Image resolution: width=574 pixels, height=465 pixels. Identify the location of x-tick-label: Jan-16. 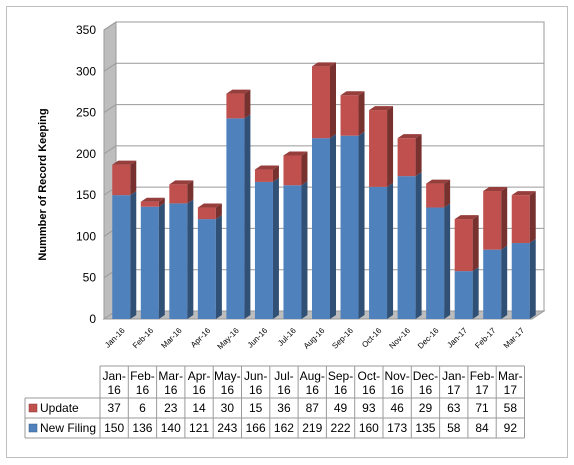
(115, 338).